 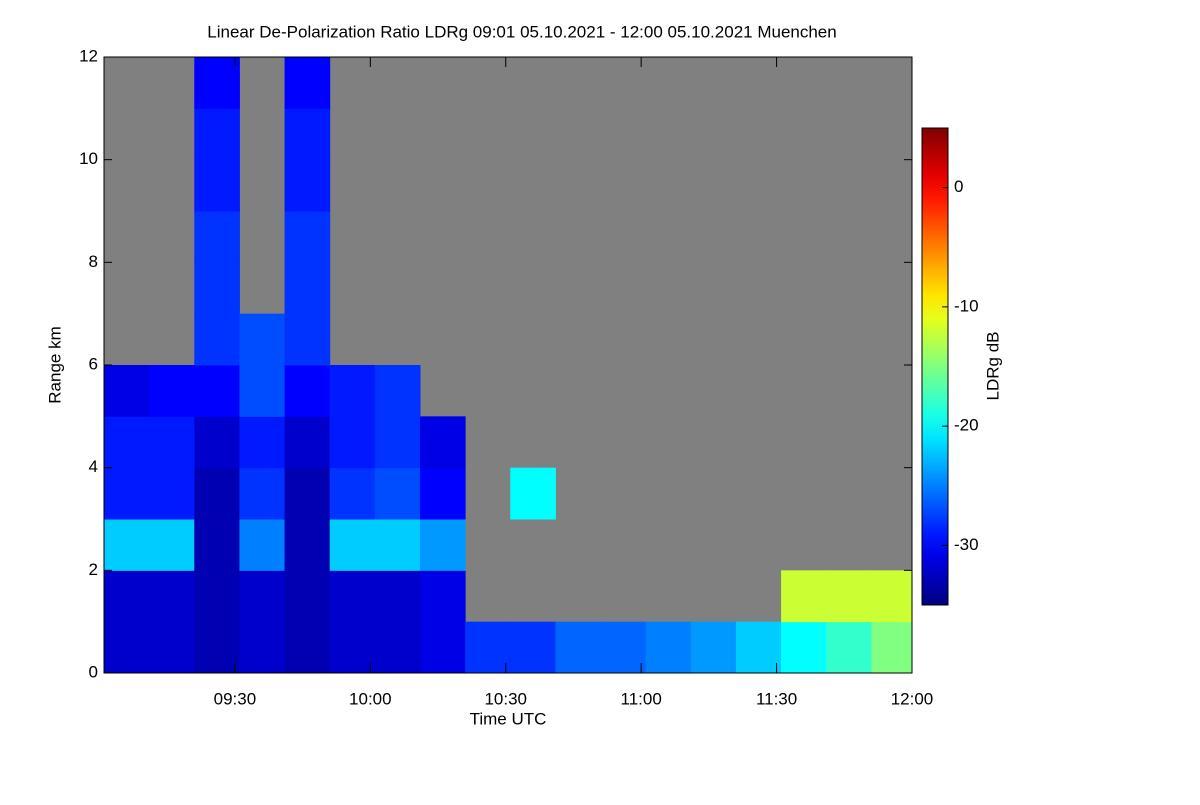 What do you see at coordinates (235, 698) in the screenshot?
I see `x-tick-label: 09:30` at bounding box center [235, 698].